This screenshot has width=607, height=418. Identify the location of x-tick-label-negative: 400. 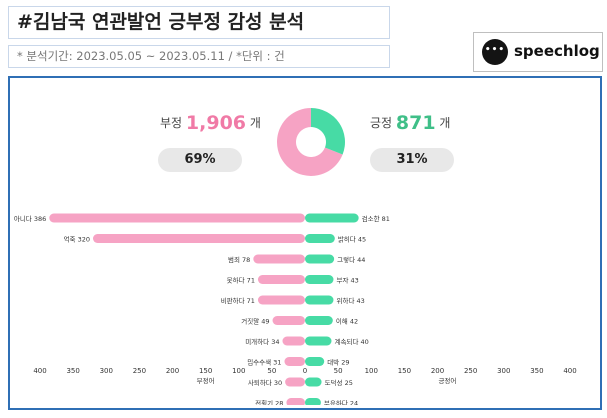
(39, 371).